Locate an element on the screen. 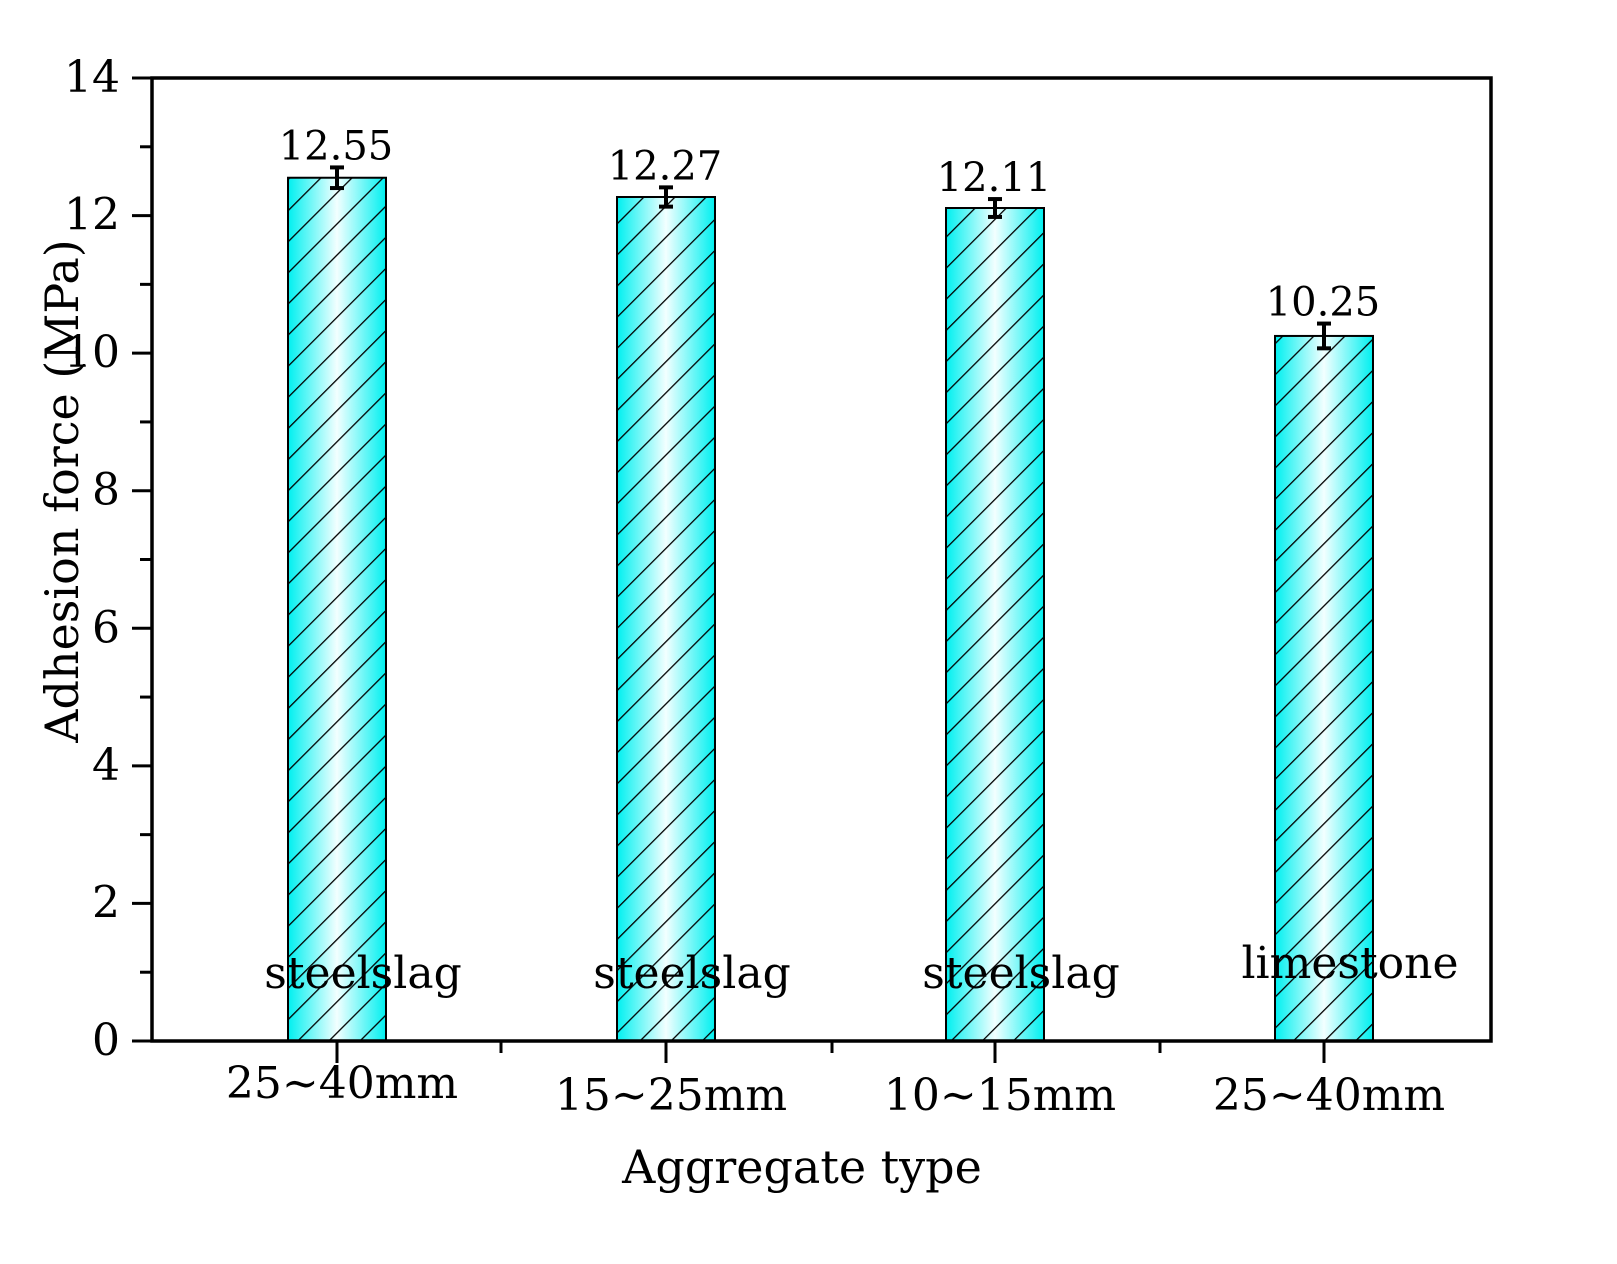 The height and width of the screenshot is (1264, 1617). bar-material-label: limestone is located at coordinates (1349, 963).